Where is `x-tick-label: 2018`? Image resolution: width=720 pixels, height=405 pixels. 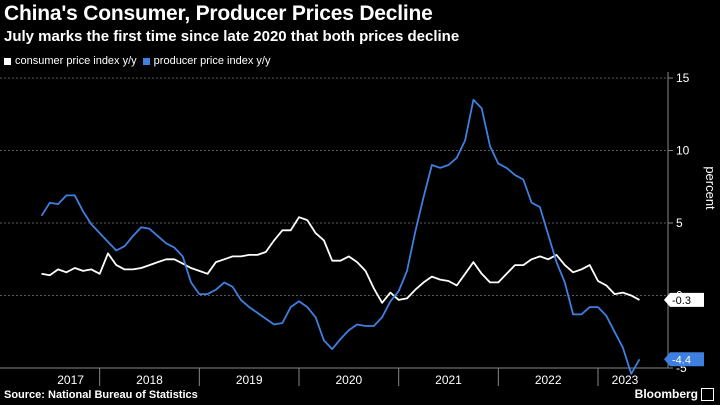 x-tick-label: 2018 is located at coordinates (149, 380).